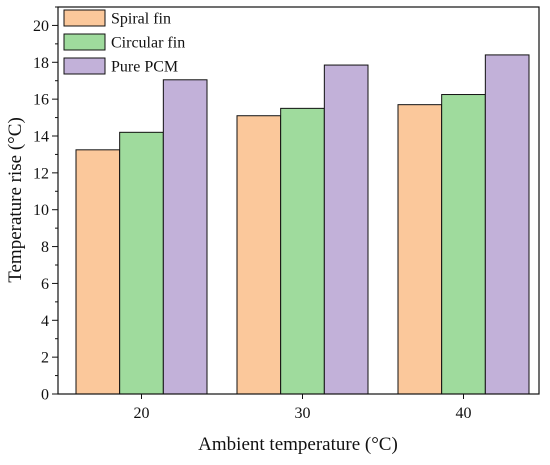  I want to click on y-tick-label: 18, so click(41, 63).